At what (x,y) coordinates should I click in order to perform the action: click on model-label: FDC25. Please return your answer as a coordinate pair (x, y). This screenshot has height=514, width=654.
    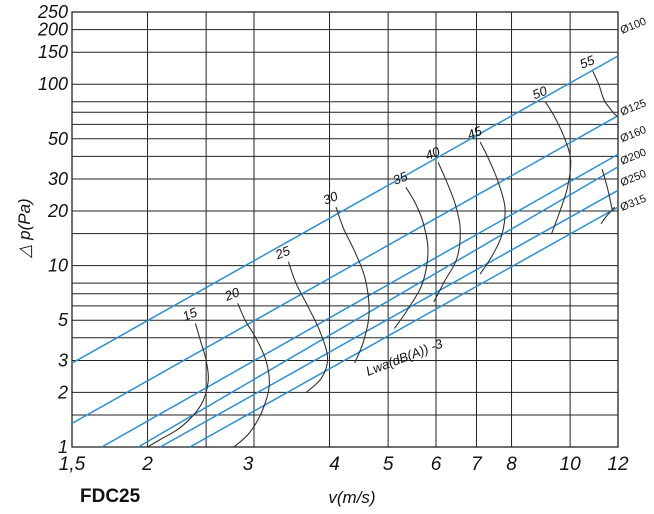
    Looking at the image, I should click on (110, 496).